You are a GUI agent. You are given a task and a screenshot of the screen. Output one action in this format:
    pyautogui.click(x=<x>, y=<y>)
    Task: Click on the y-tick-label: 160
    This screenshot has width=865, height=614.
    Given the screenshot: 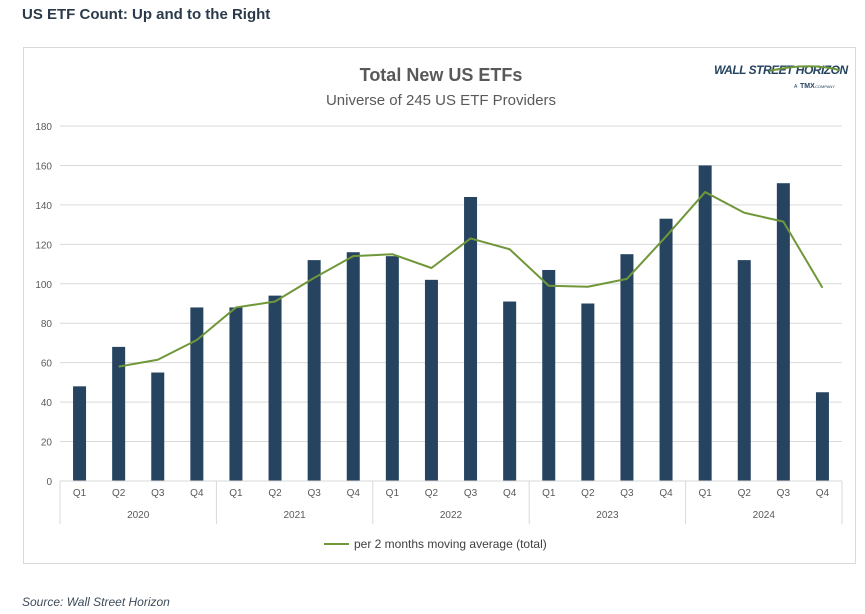 What is the action you would take?
    pyautogui.click(x=43, y=166)
    